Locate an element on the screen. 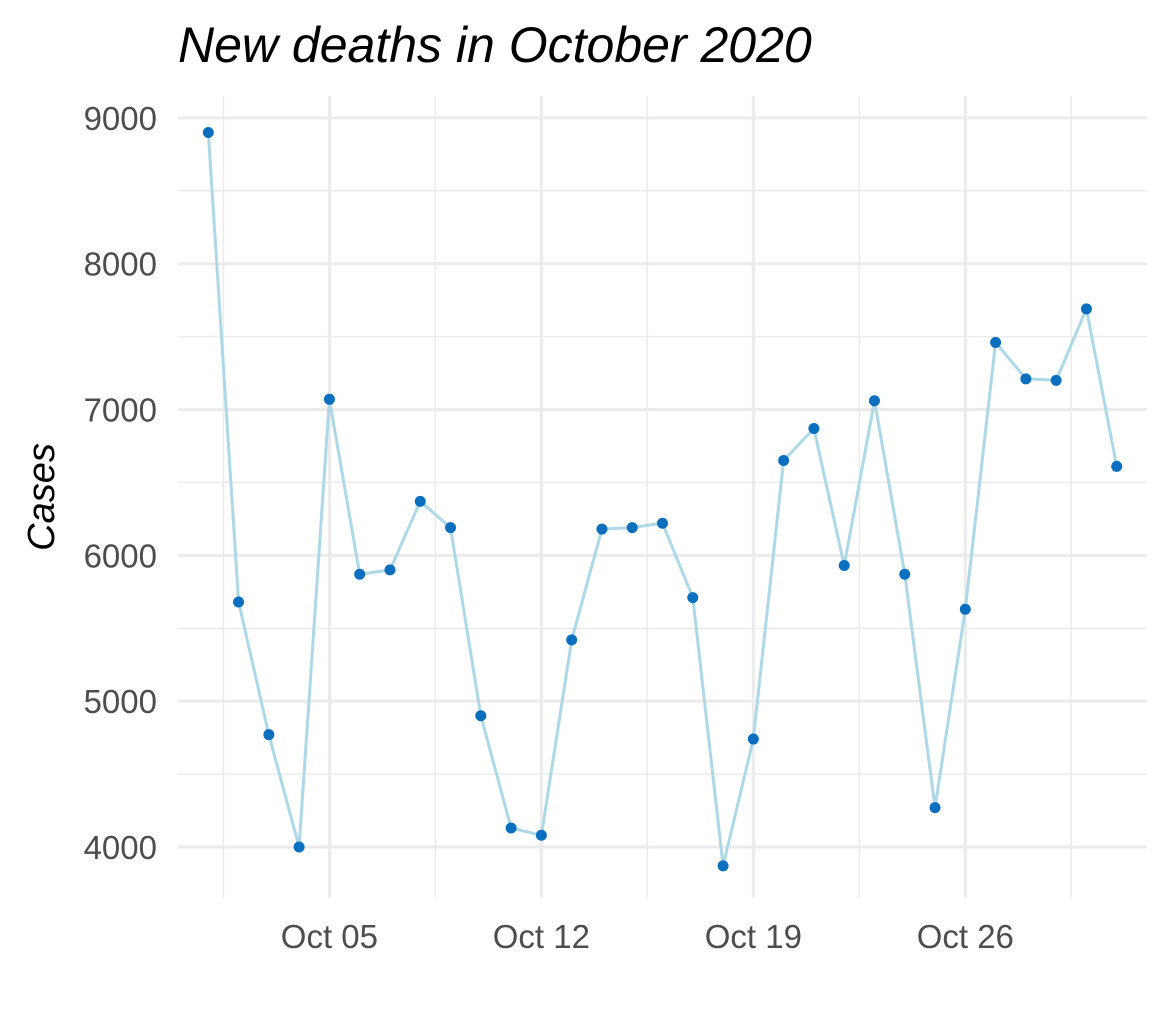 The width and height of the screenshot is (1170, 1029). x-axis-ticks: Oct 05 Oct 12 Oct 19 Oct 26 is located at coordinates (647, 936).